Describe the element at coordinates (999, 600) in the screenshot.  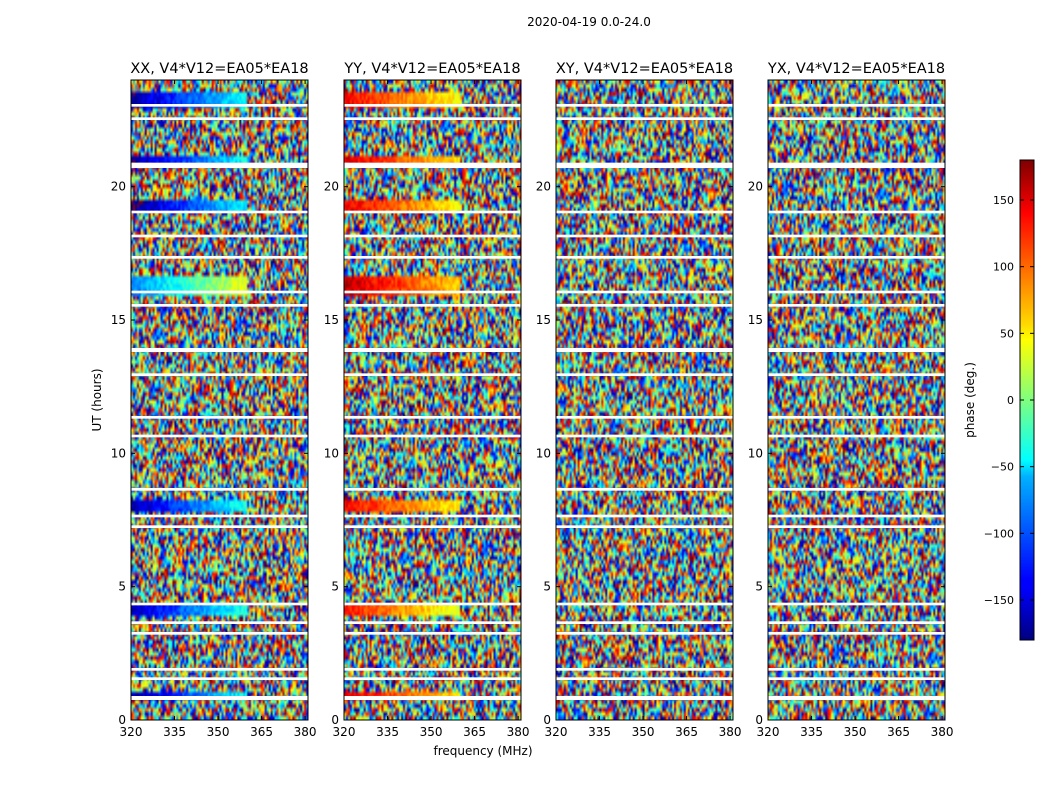
I see `colorbar-tick-label: −150` at that location.